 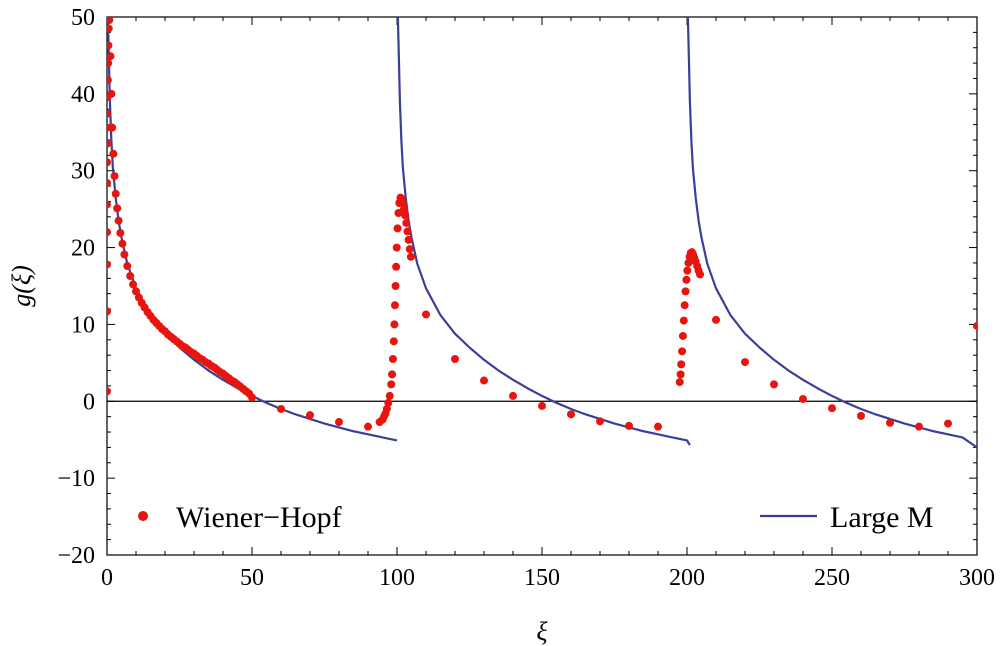 I want to click on x-tick-label: 250, so click(x=832, y=578).